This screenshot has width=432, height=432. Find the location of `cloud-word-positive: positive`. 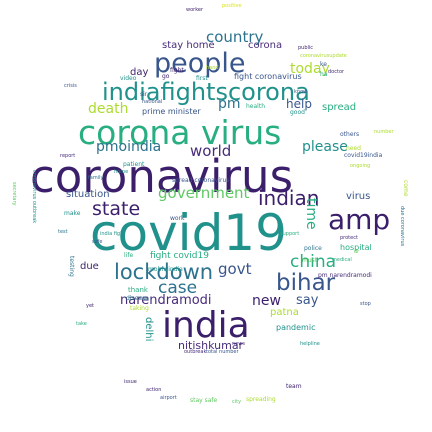

cloud-word-positive: positive is located at coordinates (232, 6).